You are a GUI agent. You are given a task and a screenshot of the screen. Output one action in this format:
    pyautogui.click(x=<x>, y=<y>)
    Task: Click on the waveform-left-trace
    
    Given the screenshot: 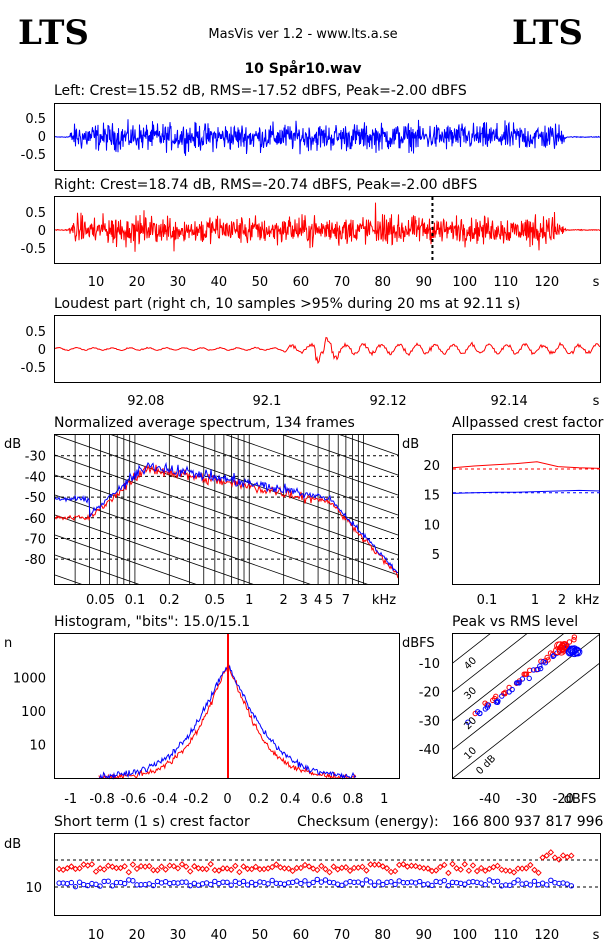 What is the action you would take?
    pyautogui.click(x=327, y=137)
    